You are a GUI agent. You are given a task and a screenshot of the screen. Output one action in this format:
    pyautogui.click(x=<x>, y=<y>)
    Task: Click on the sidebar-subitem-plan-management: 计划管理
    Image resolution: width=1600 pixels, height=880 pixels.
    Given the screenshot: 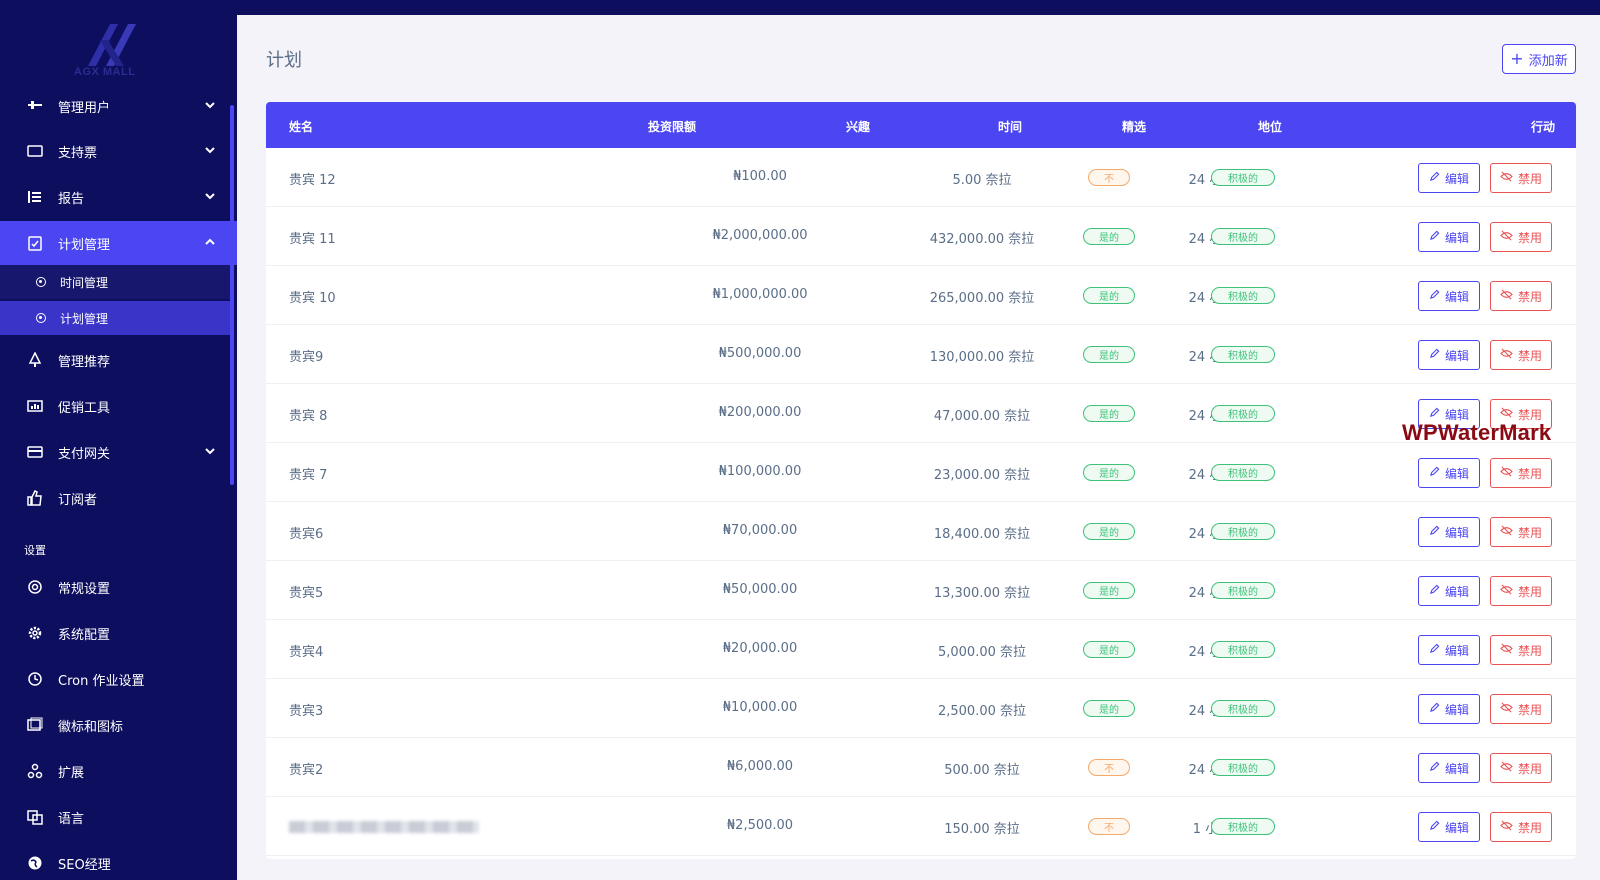 What is the action you would take?
    pyautogui.click(x=115, y=318)
    